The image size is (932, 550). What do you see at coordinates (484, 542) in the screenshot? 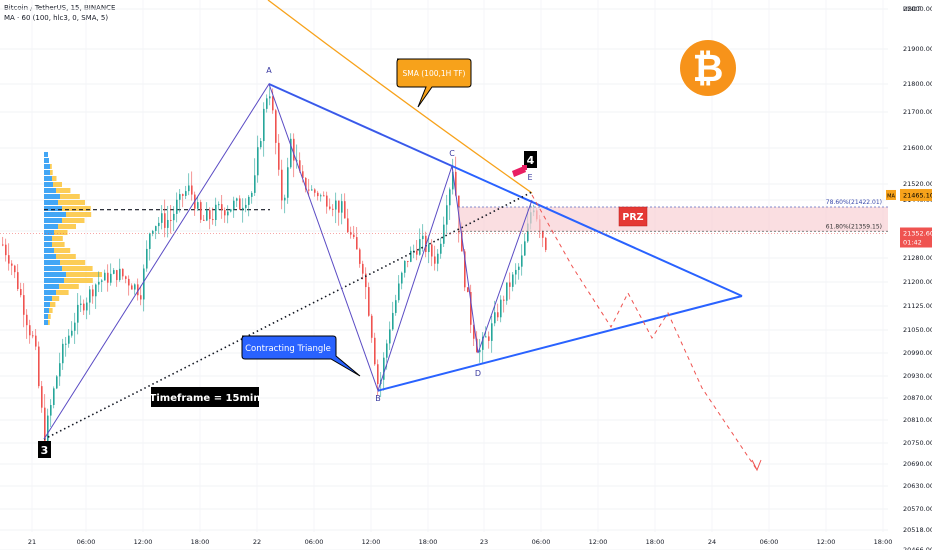
I see `time-tick-label: 23` at bounding box center [484, 542].